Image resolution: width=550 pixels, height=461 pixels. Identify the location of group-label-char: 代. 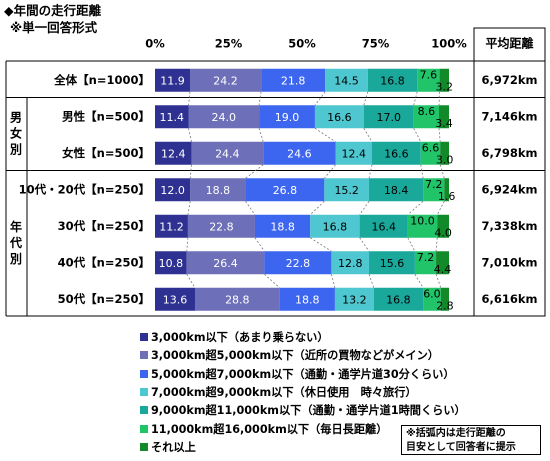
(15, 242).